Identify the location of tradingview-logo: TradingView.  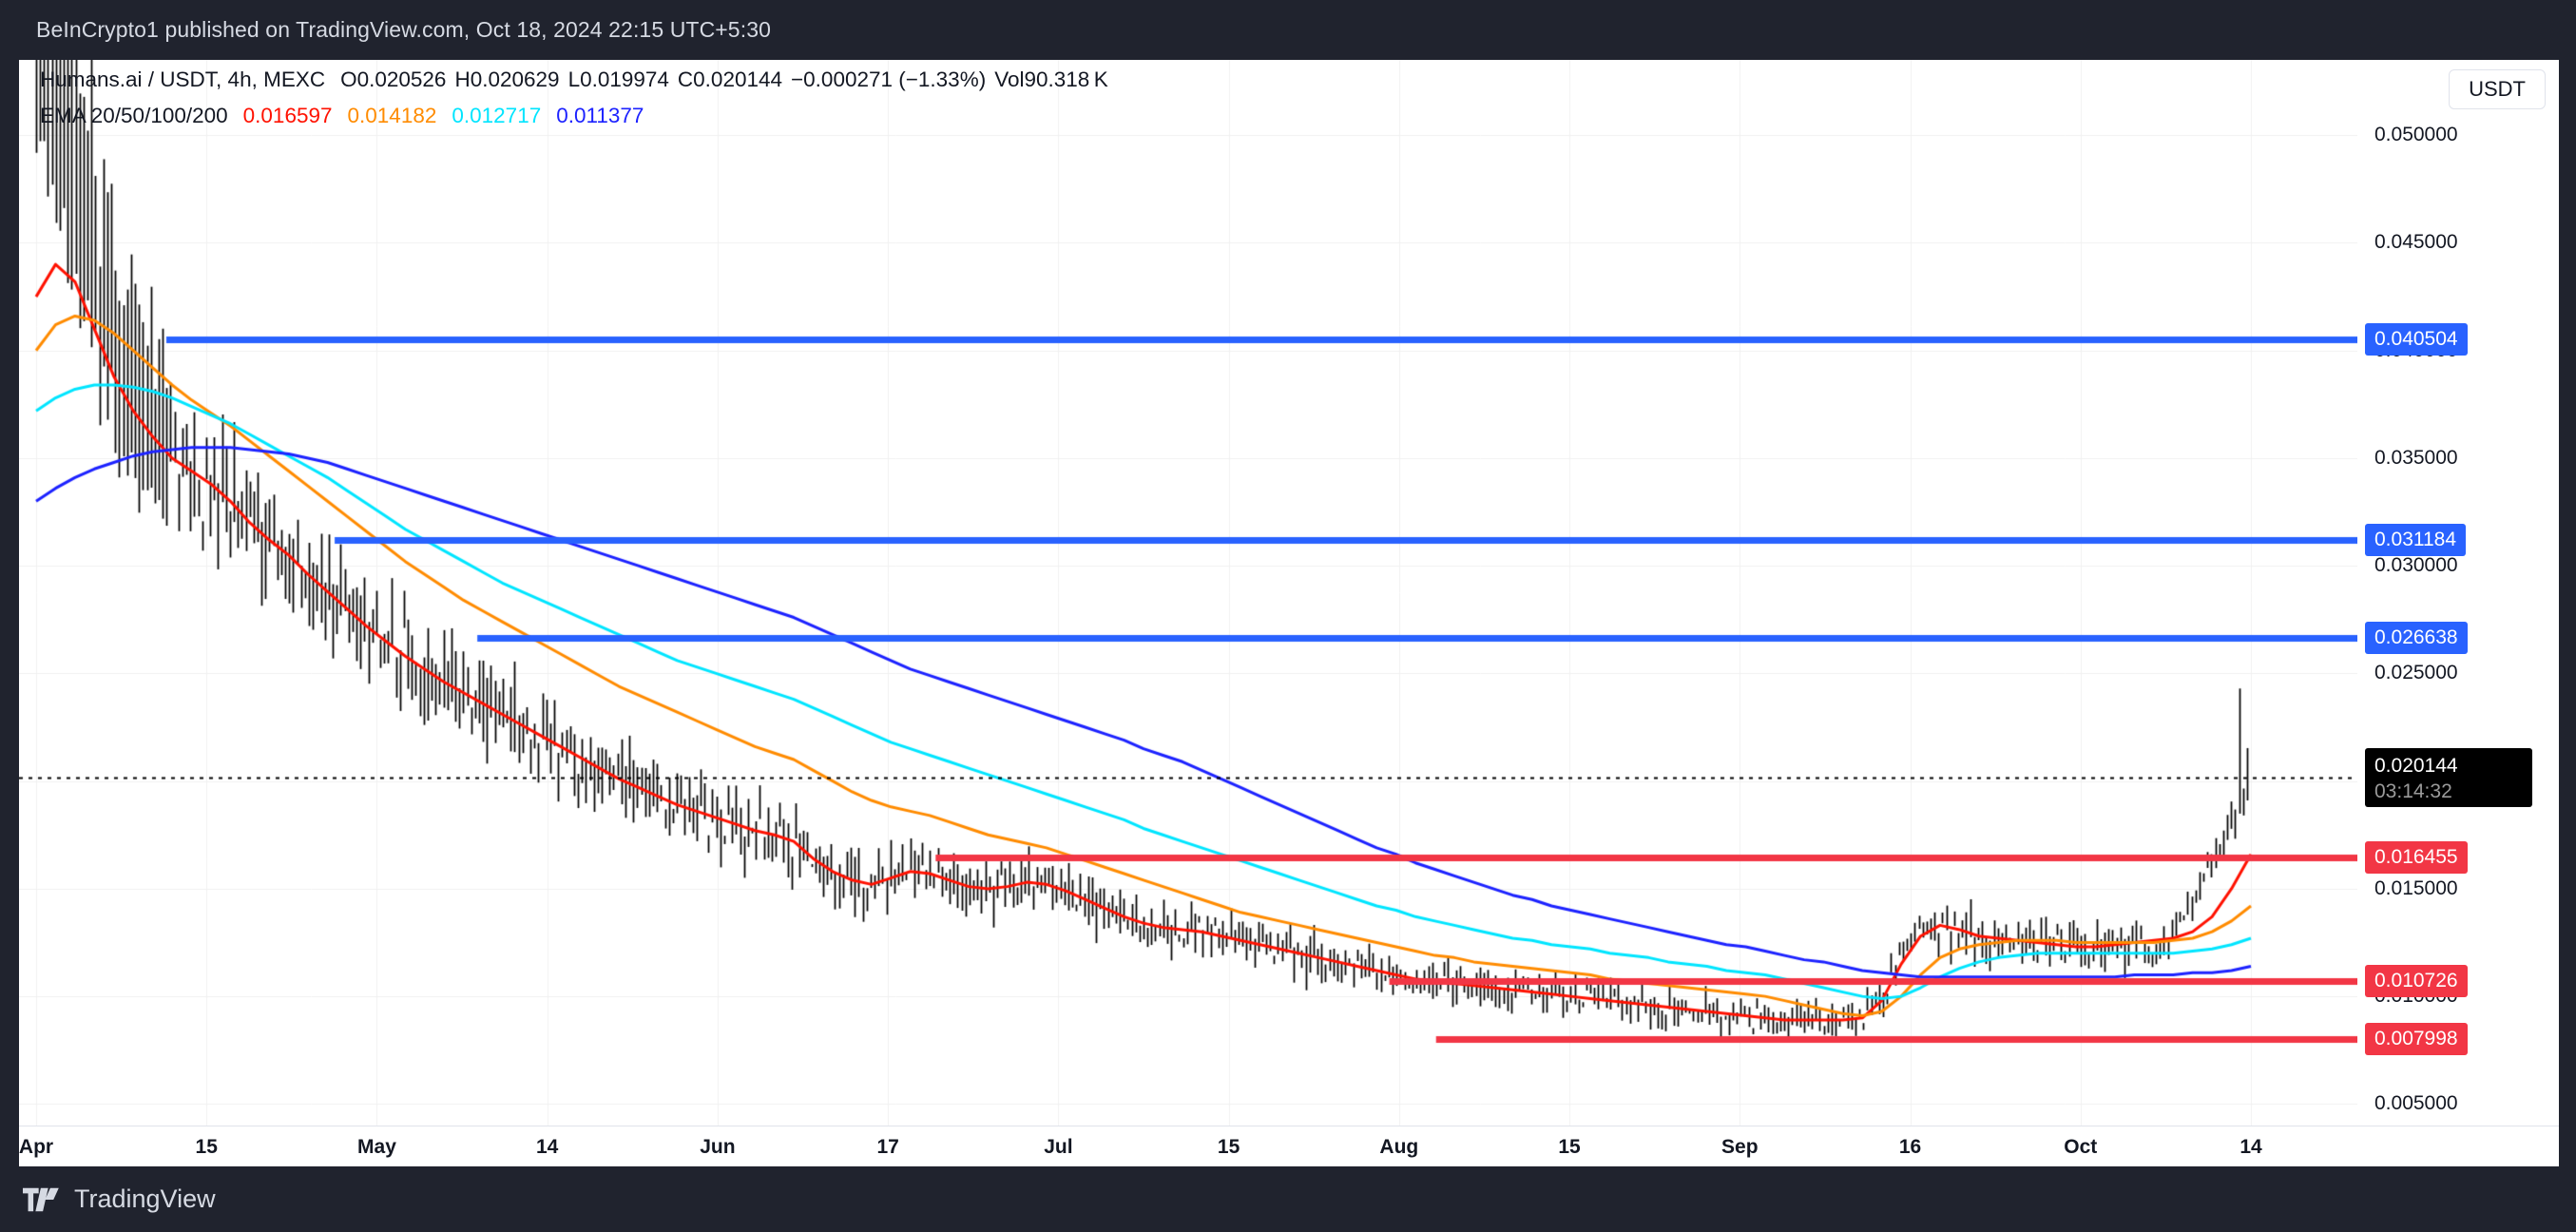
(120, 1199).